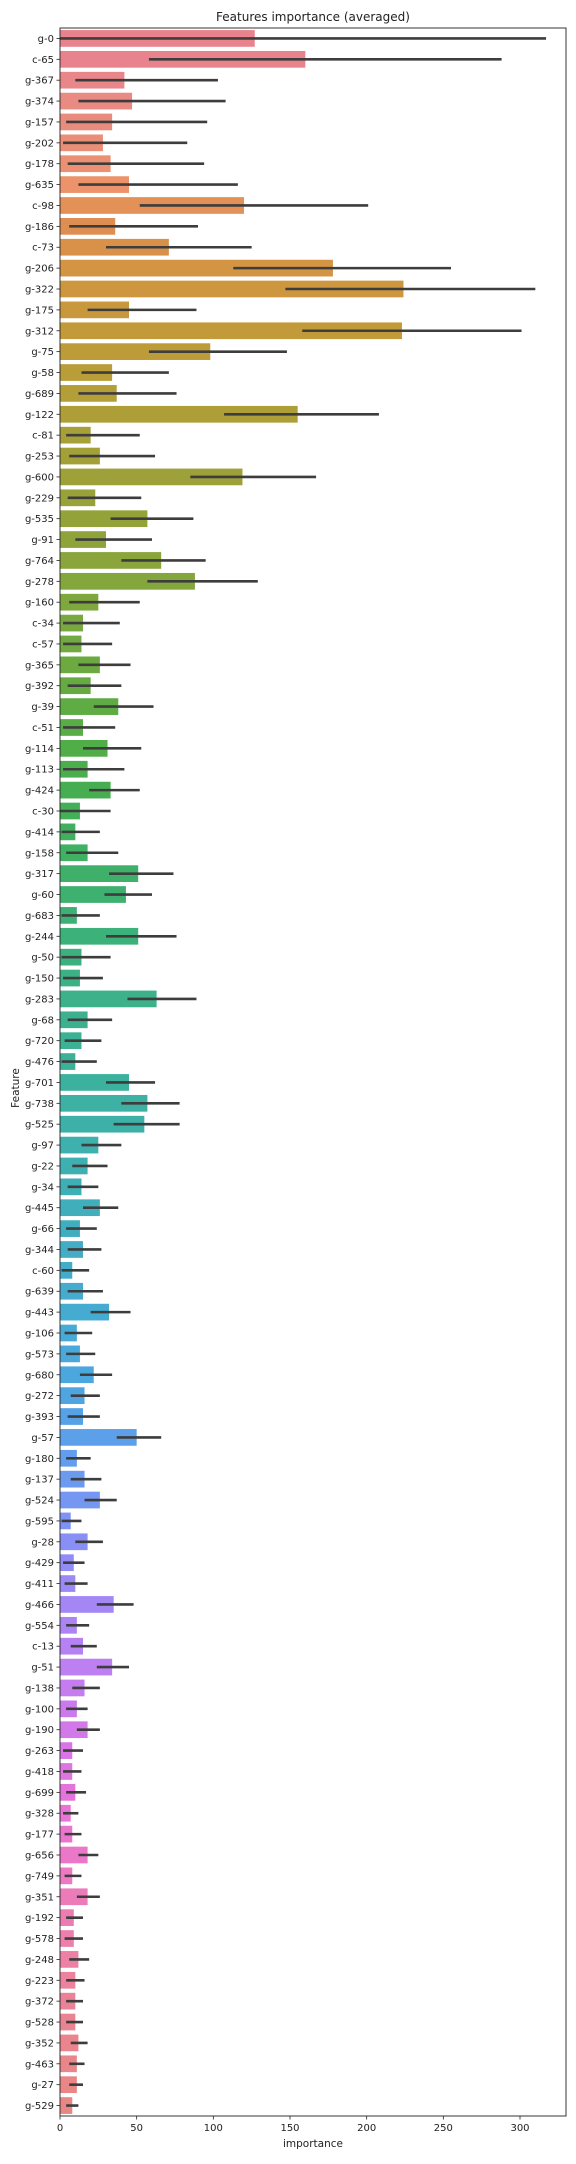  What do you see at coordinates (39, 1396) in the screenshot?
I see `y-tick-label: g-272` at bounding box center [39, 1396].